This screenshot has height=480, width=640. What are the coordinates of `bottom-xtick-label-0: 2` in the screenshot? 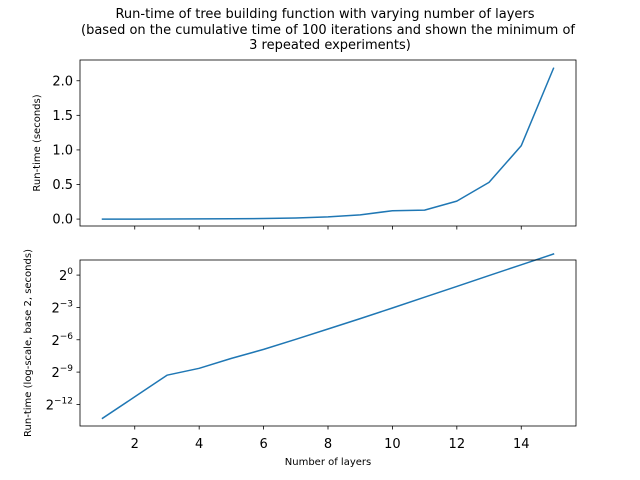 It's located at (135, 444).